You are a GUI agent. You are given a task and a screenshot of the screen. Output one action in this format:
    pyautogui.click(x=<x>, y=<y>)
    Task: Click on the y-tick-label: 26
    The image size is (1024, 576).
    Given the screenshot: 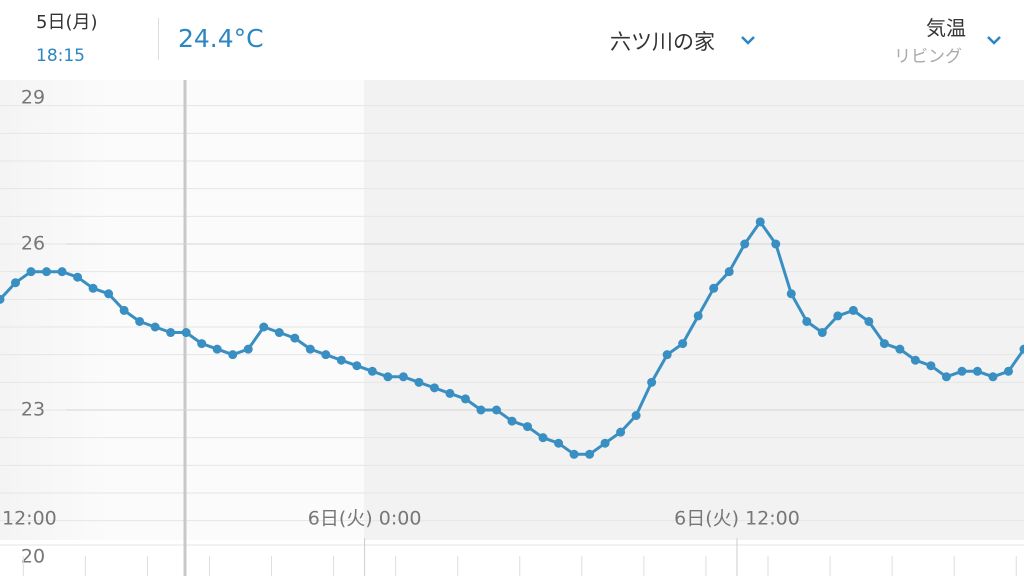 What is the action you would take?
    pyautogui.click(x=33, y=244)
    